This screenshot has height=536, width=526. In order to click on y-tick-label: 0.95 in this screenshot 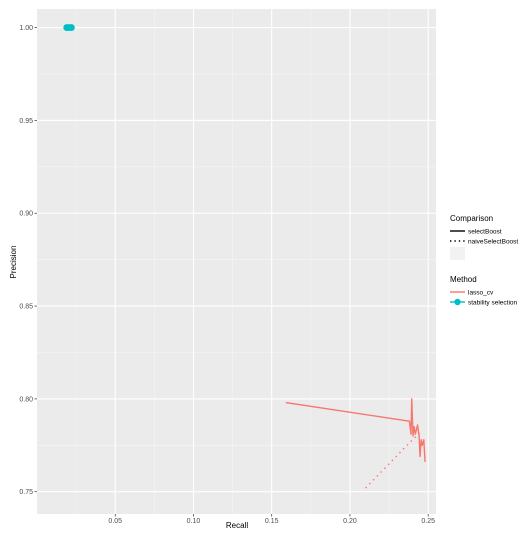, I will do `click(26, 121)`.